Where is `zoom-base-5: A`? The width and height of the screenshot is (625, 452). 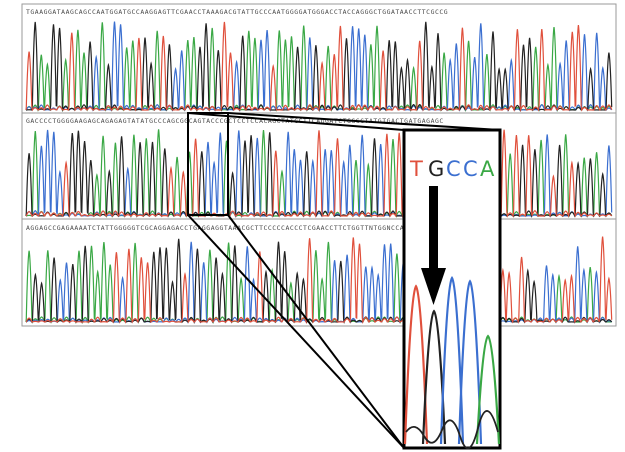
zoom-base-5: A is located at coordinates (487, 169).